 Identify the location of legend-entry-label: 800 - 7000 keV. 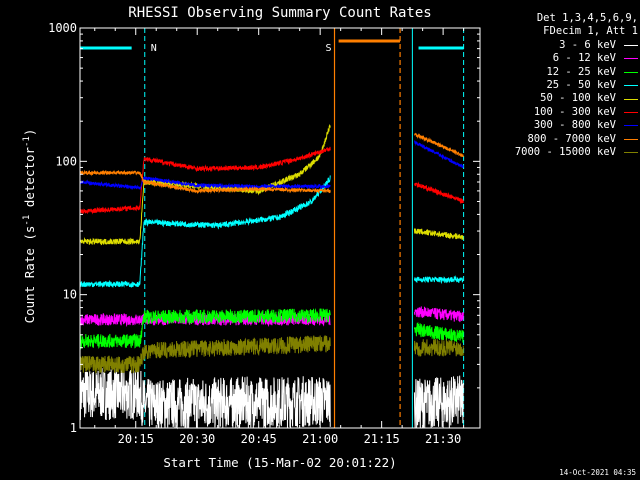
(571, 138).